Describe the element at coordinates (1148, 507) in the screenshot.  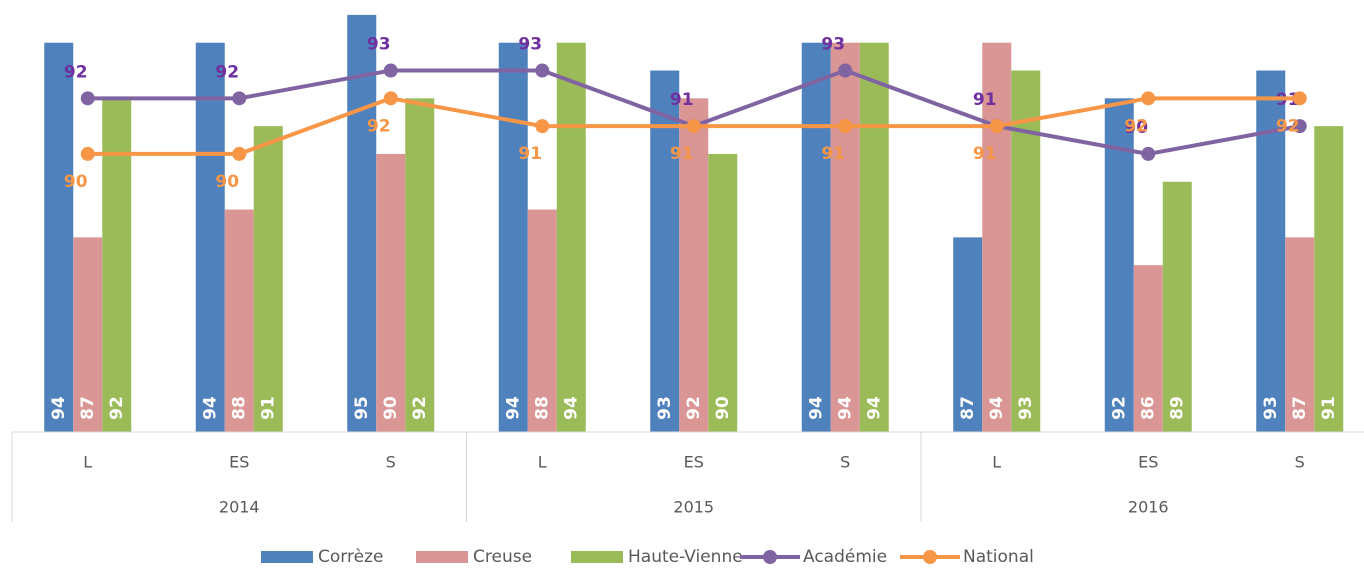
I see `x-group-label: 2016` at that location.